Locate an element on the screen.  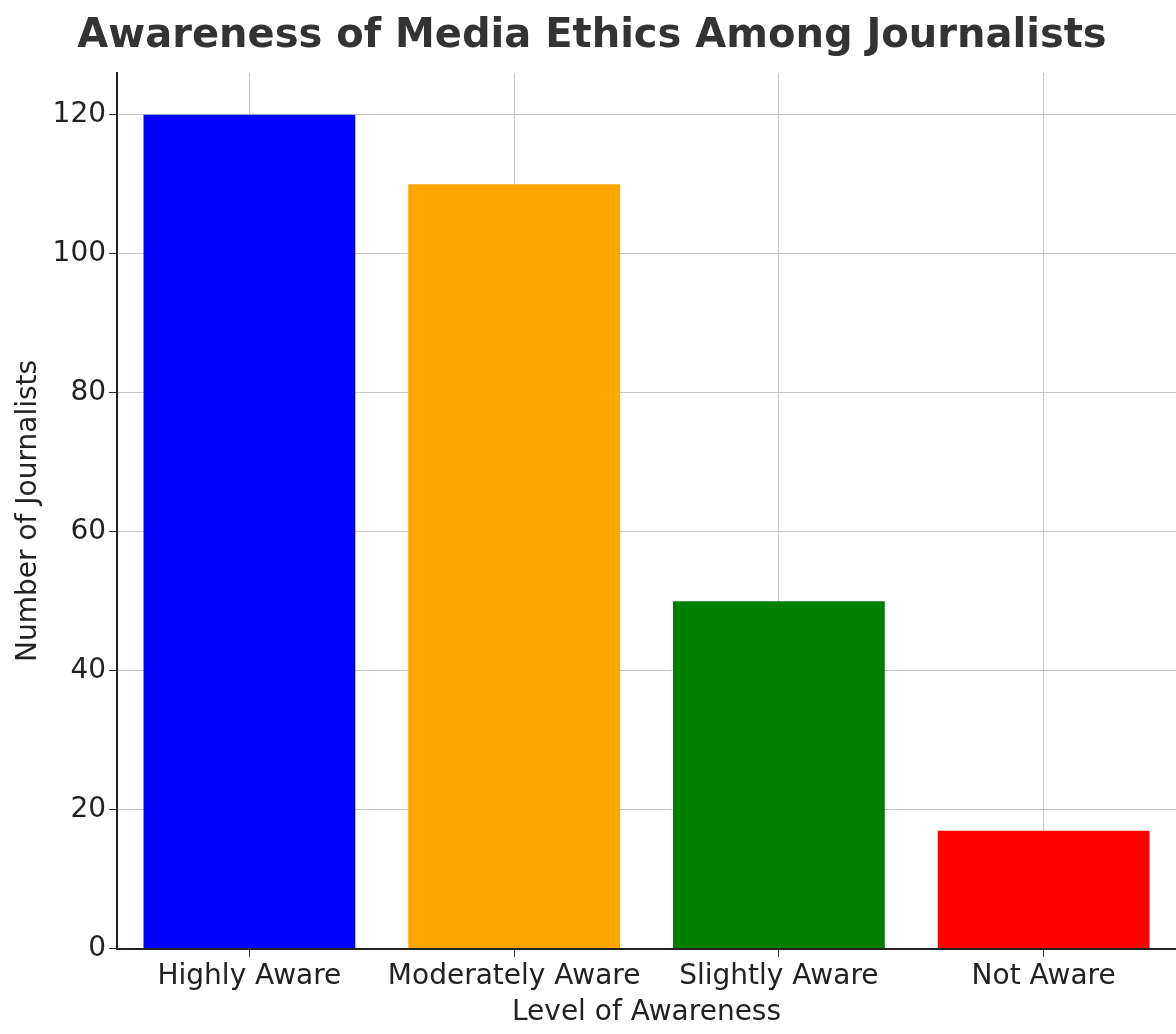
y-tick-label: 0 is located at coordinates (97, 947).